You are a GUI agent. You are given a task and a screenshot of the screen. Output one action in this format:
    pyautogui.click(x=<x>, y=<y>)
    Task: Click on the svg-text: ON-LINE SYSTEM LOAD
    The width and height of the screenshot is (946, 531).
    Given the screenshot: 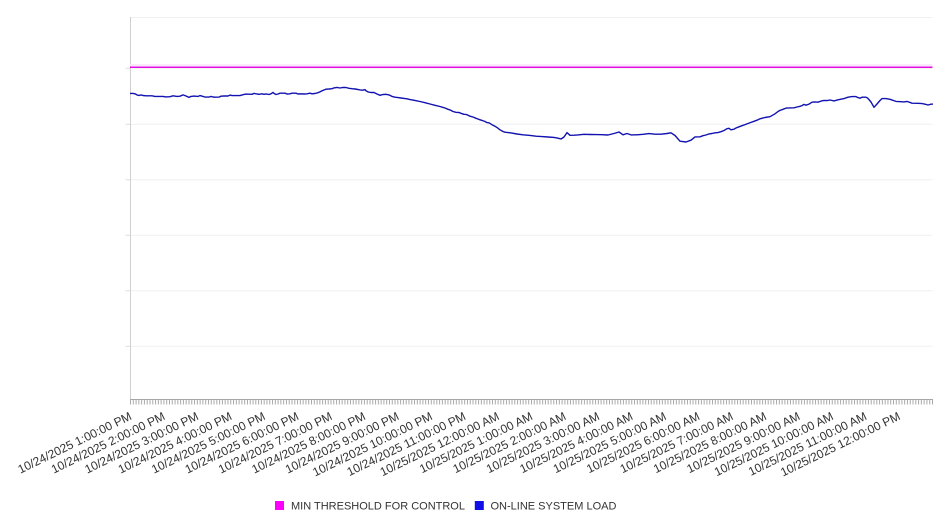 What is the action you would take?
    pyautogui.click(x=554, y=507)
    